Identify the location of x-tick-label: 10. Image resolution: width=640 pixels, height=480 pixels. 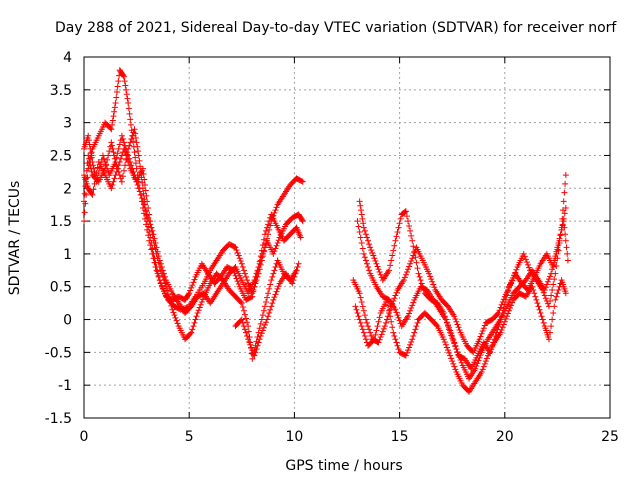
(294, 437).